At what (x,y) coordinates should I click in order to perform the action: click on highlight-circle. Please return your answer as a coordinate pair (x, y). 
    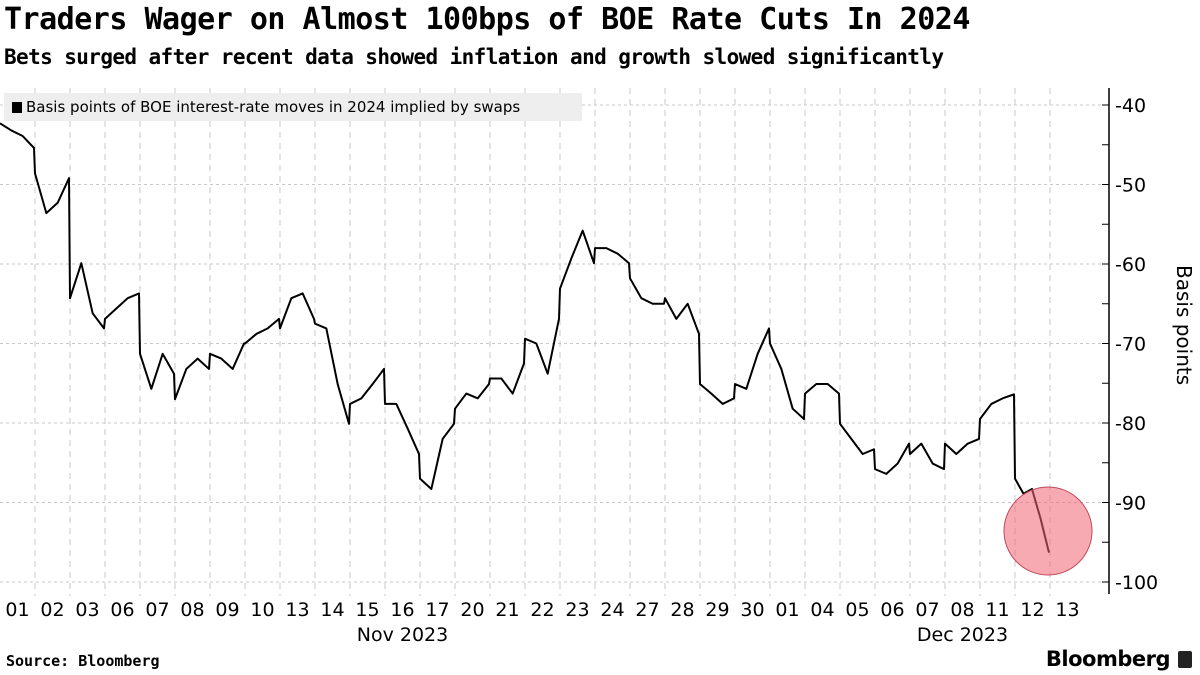
    Looking at the image, I should click on (1048, 531).